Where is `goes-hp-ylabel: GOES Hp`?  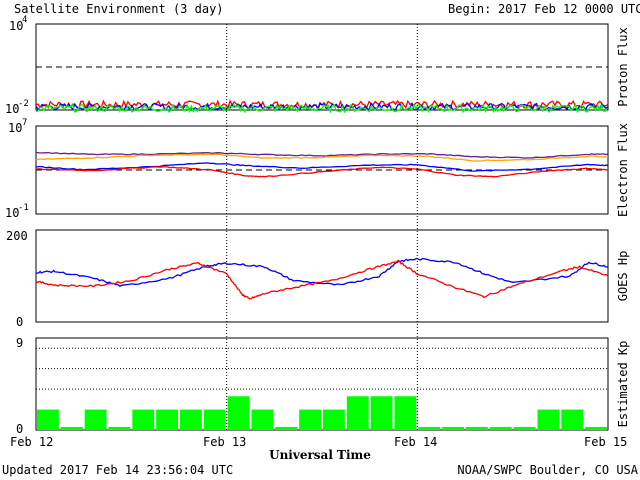 goes-hp-ylabel: GOES Hp is located at coordinates (623, 276).